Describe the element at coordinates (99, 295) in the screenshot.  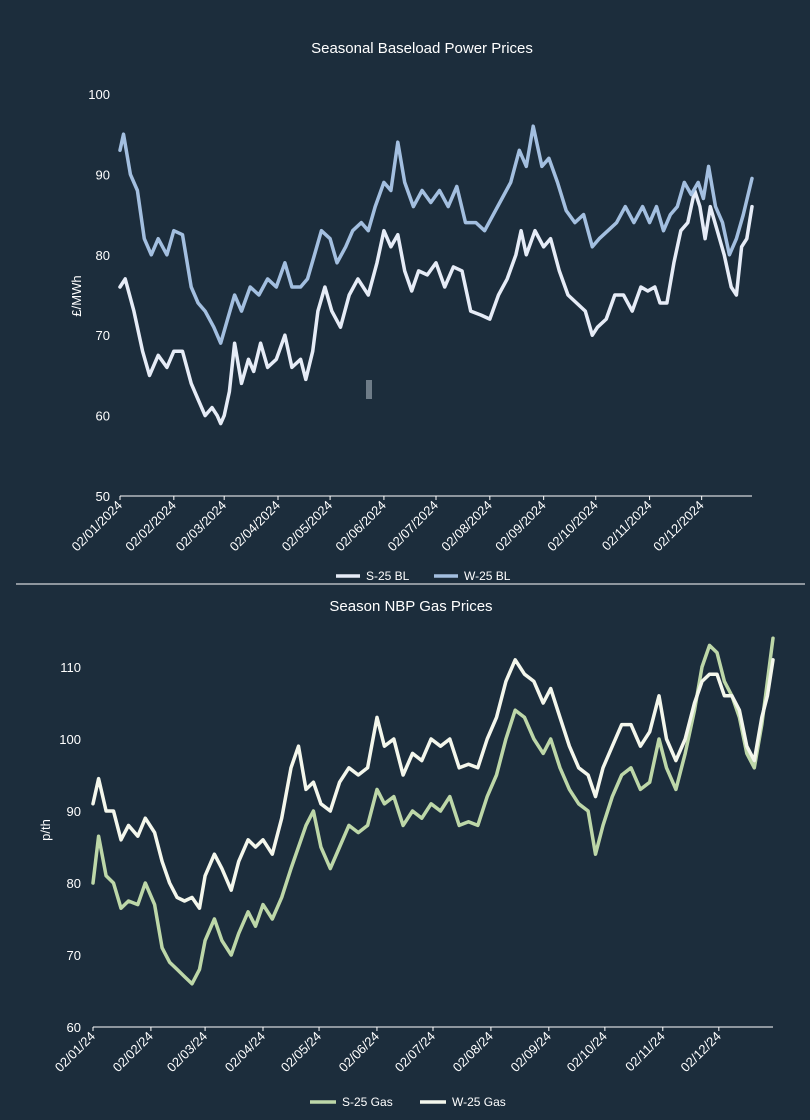
I see `power-y-ticks: 50 60 70 80 90 100` at that location.